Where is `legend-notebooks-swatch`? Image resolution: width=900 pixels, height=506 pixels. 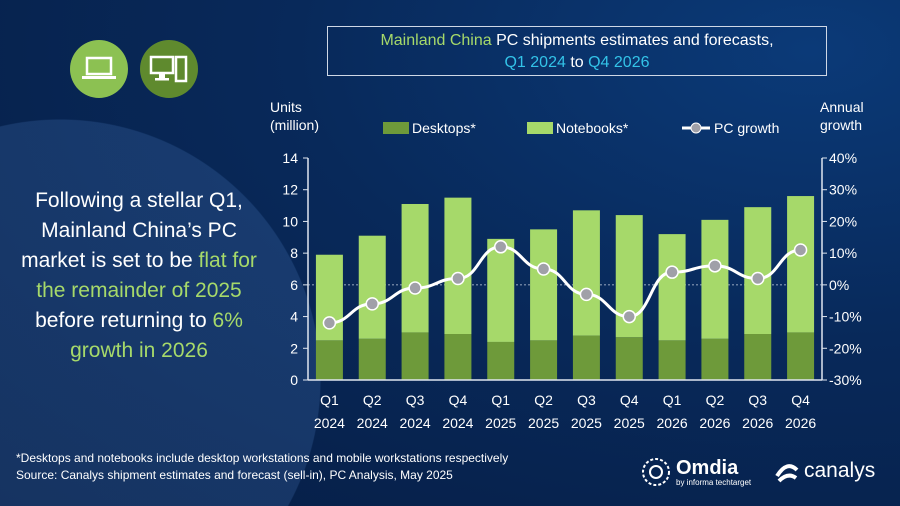
legend-notebooks-swatch is located at coordinates (540, 128).